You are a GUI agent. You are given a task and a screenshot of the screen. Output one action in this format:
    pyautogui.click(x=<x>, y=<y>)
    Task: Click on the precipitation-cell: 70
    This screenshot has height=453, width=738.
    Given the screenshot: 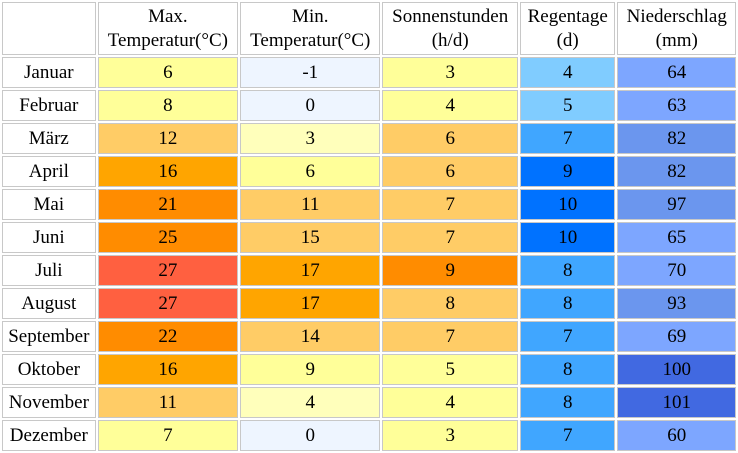 What is the action you would take?
    pyautogui.click(x=676, y=270)
    